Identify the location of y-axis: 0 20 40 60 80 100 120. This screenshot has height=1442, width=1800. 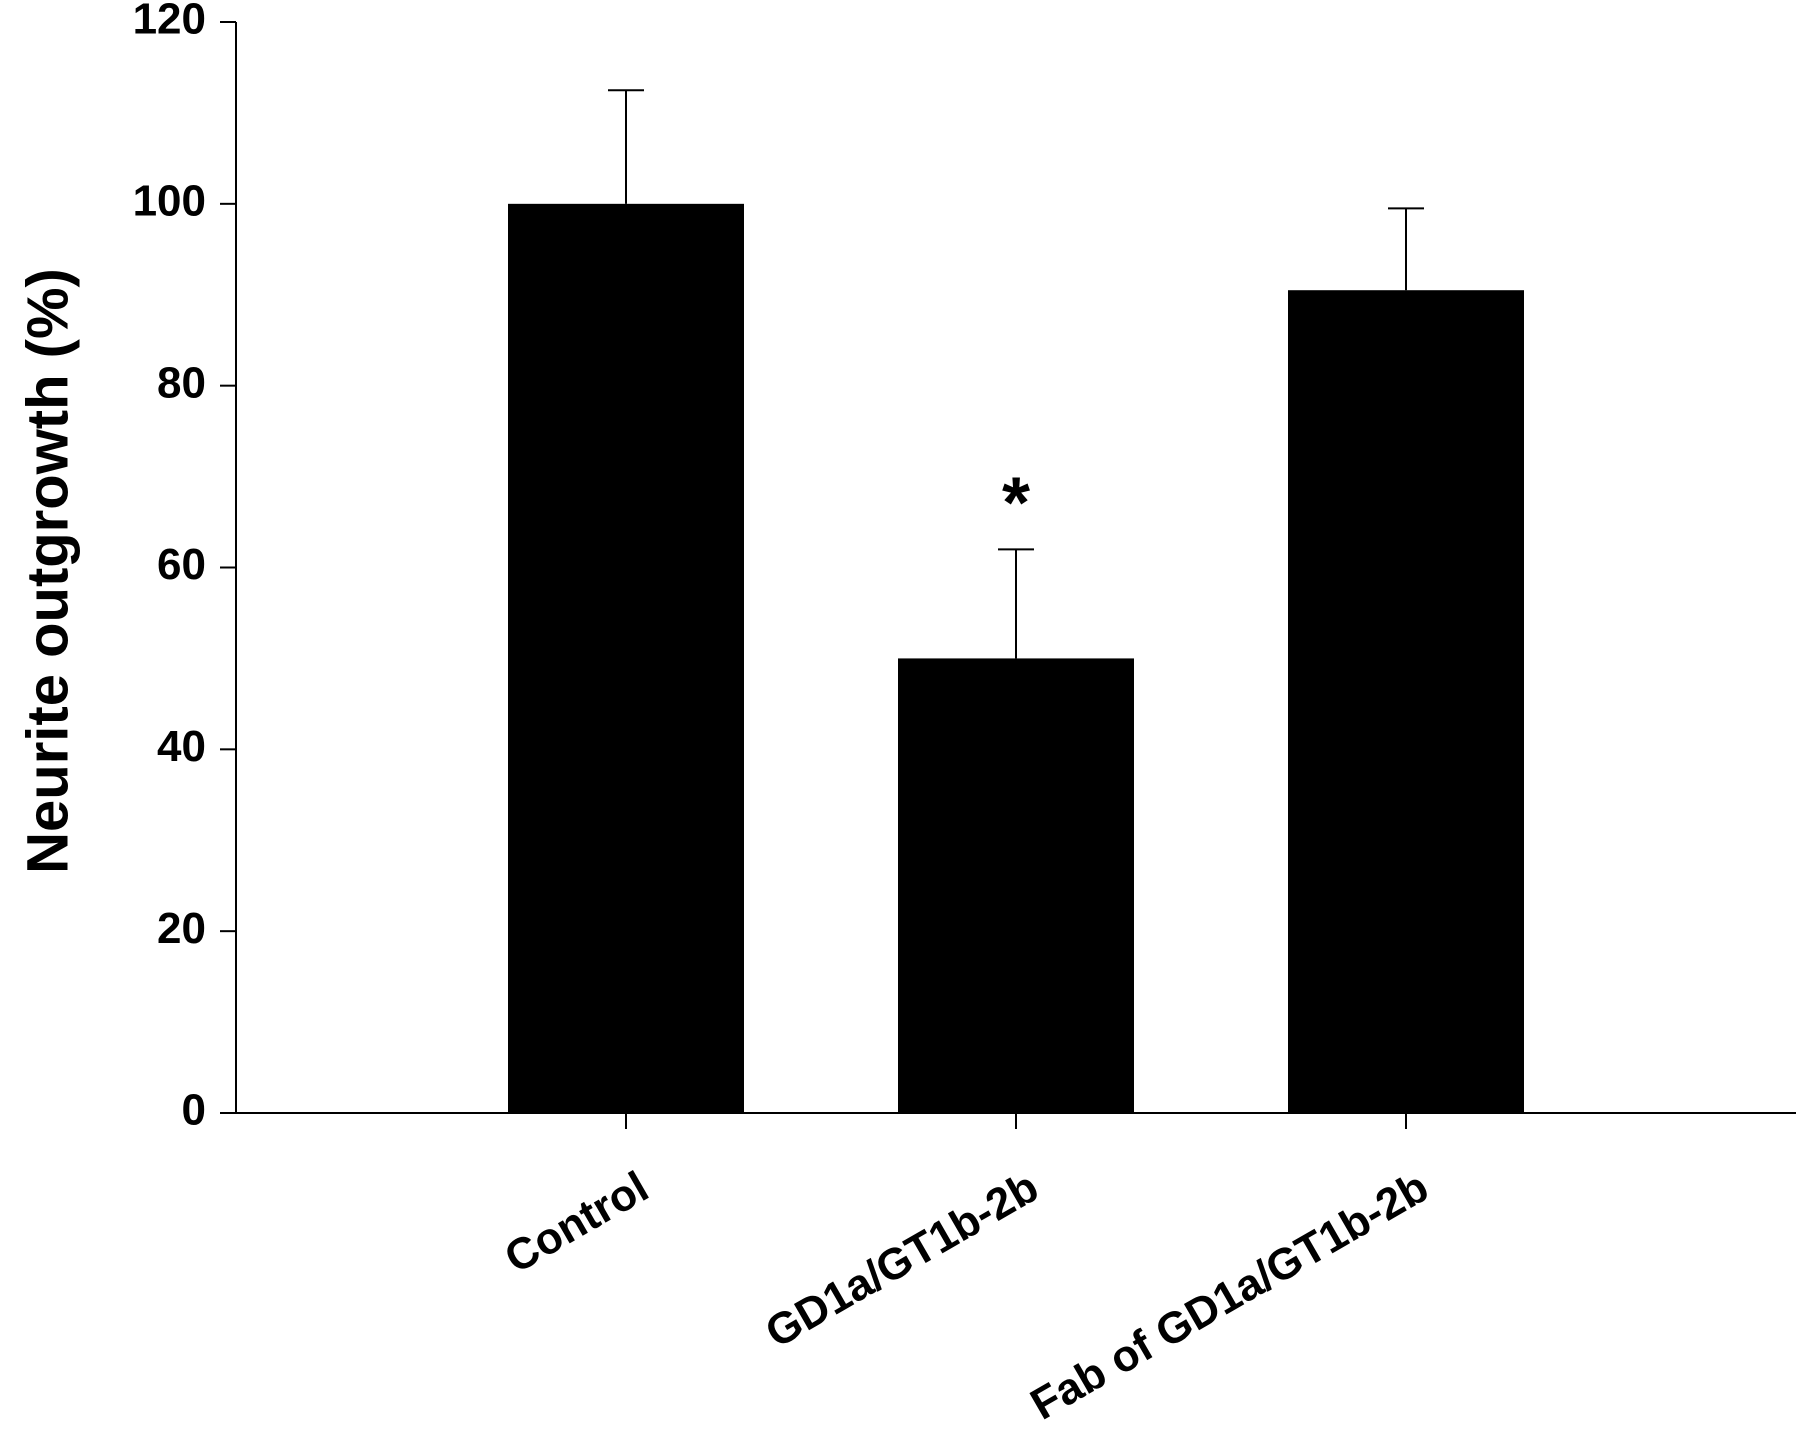
(185, 567).